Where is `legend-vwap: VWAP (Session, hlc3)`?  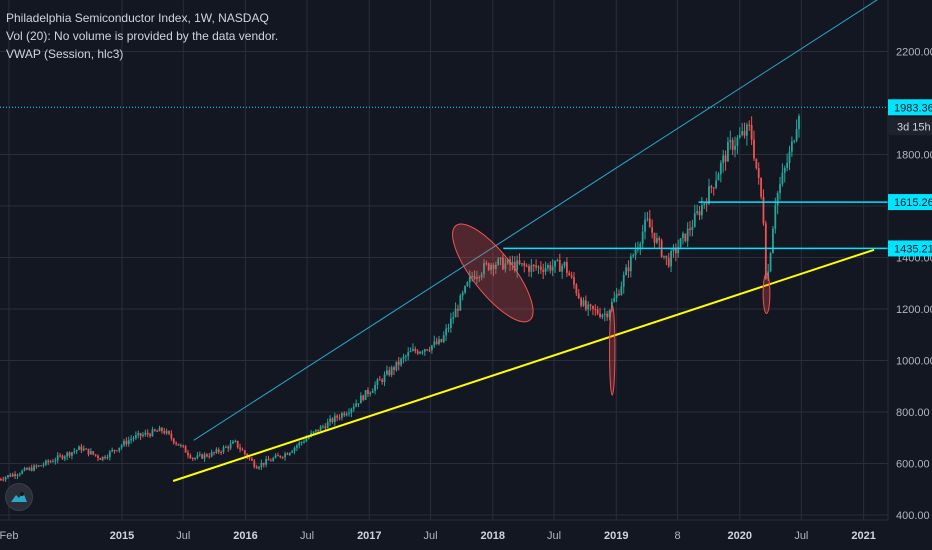 legend-vwap: VWAP (Session, hlc3) is located at coordinates (65, 54).